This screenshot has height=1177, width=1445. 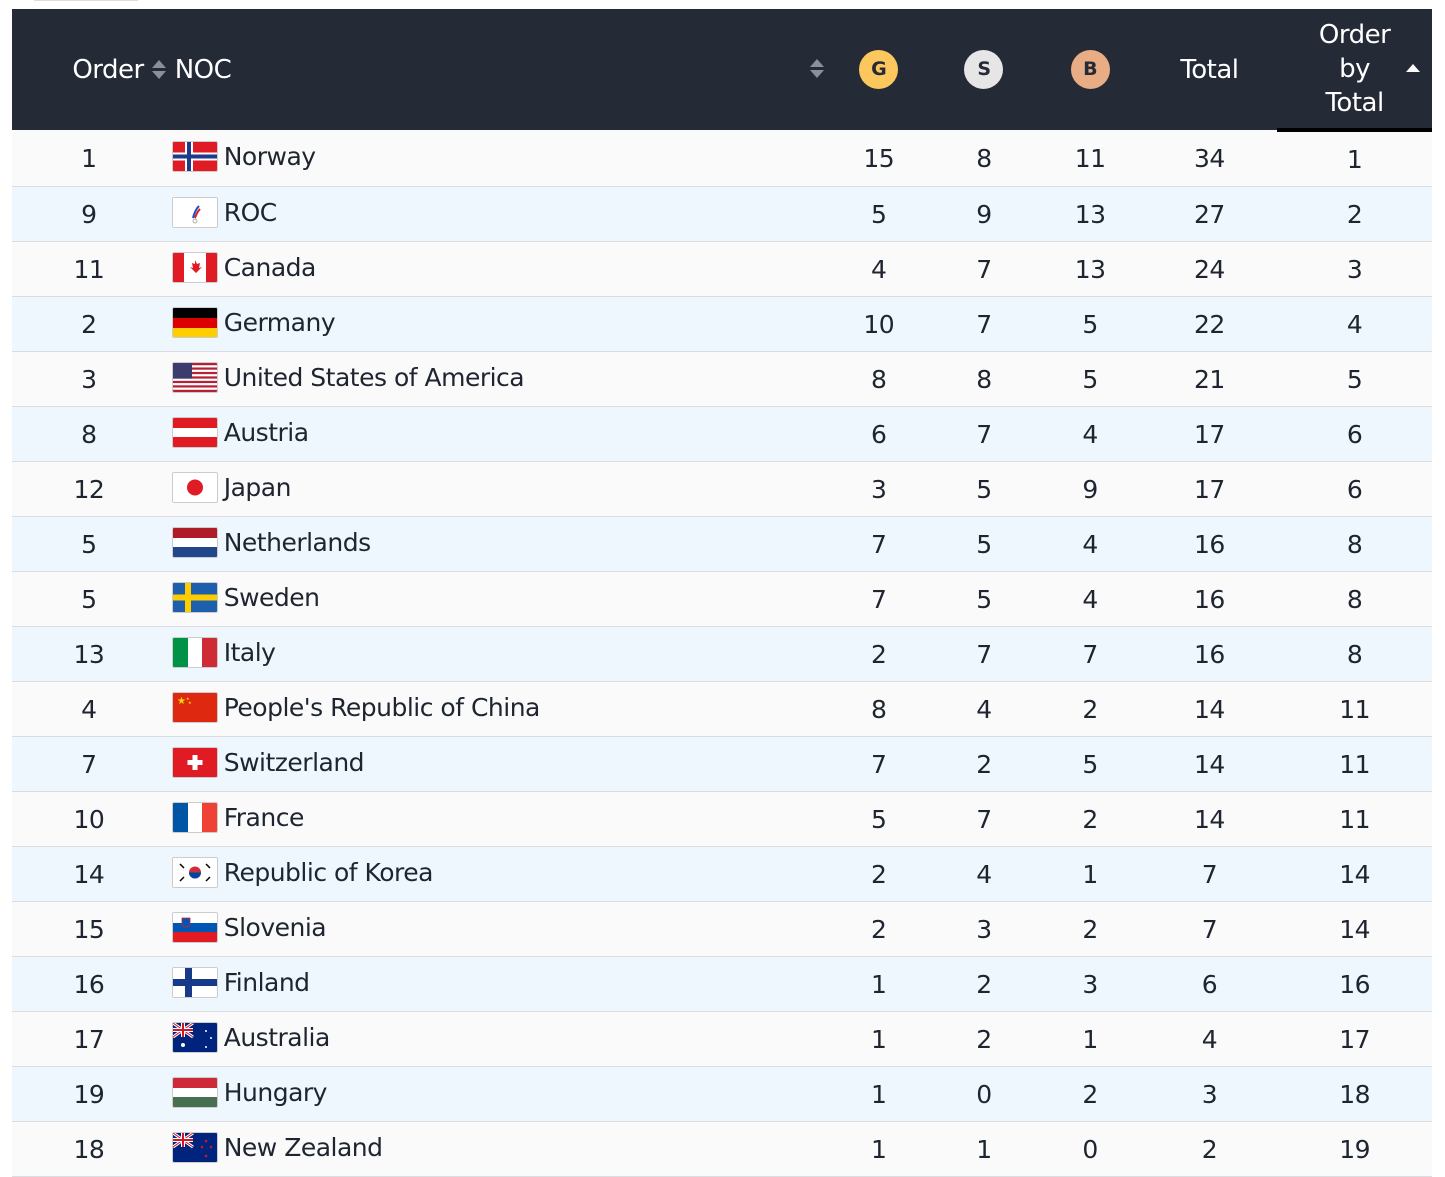 I want to click on order-cell: 12, so click(x=89, y=489).